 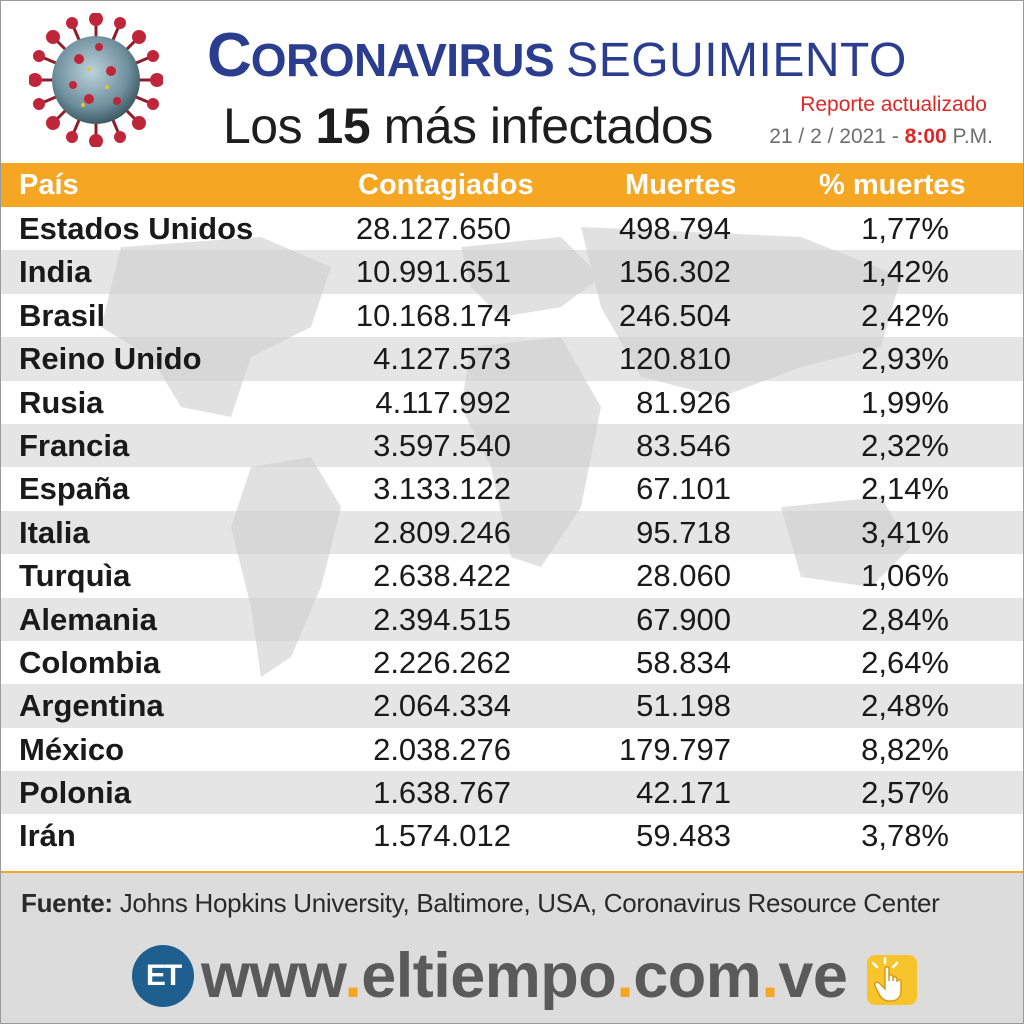 I want to click on deaths-cell: 83.546, so click(x=683, y=445).